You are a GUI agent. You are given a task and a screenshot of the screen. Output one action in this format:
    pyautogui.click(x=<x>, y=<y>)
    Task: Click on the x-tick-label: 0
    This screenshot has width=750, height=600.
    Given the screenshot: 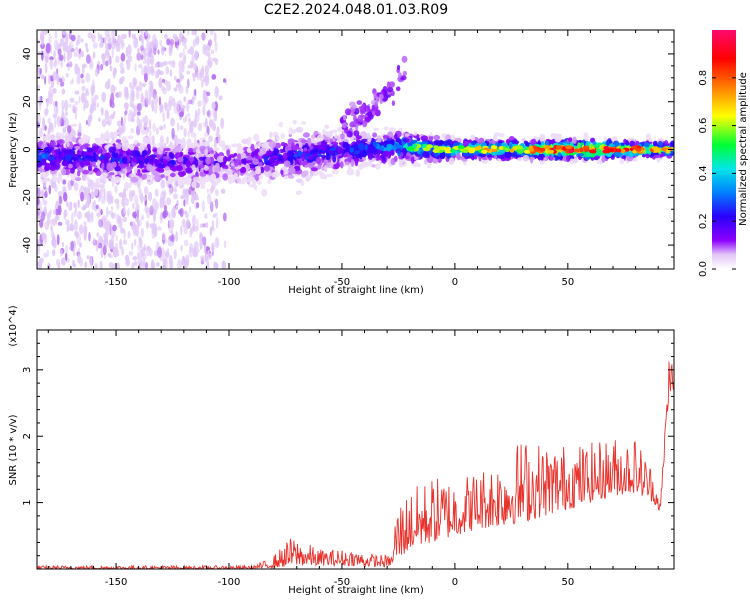 What is the action you would take?
    pyautogui.click(x=455, y=282)
    